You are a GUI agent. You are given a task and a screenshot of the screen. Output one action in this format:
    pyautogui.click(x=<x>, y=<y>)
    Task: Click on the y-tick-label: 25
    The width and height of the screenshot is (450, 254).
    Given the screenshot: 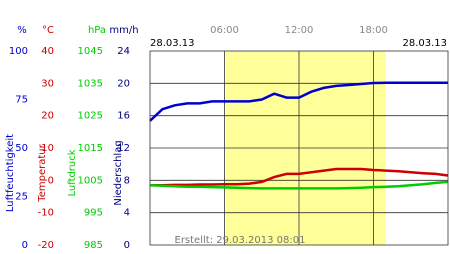 What is the action you would take?
    pyautogui.click(x=21, y=197)
    